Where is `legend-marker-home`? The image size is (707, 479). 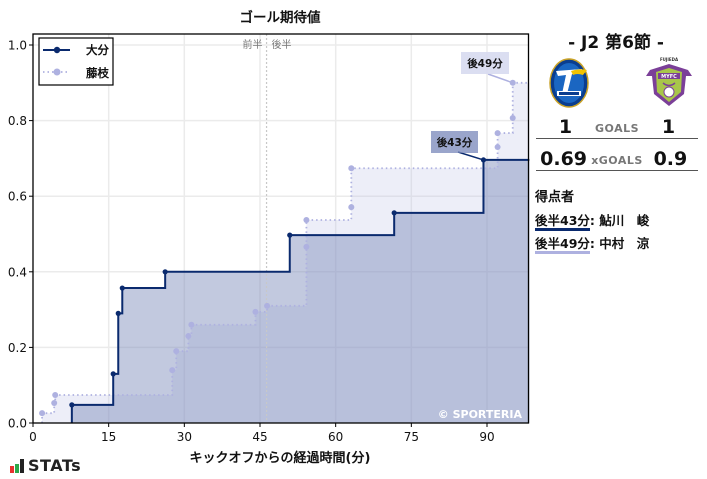 legend-marker-home is located at coordinates (57, 50).